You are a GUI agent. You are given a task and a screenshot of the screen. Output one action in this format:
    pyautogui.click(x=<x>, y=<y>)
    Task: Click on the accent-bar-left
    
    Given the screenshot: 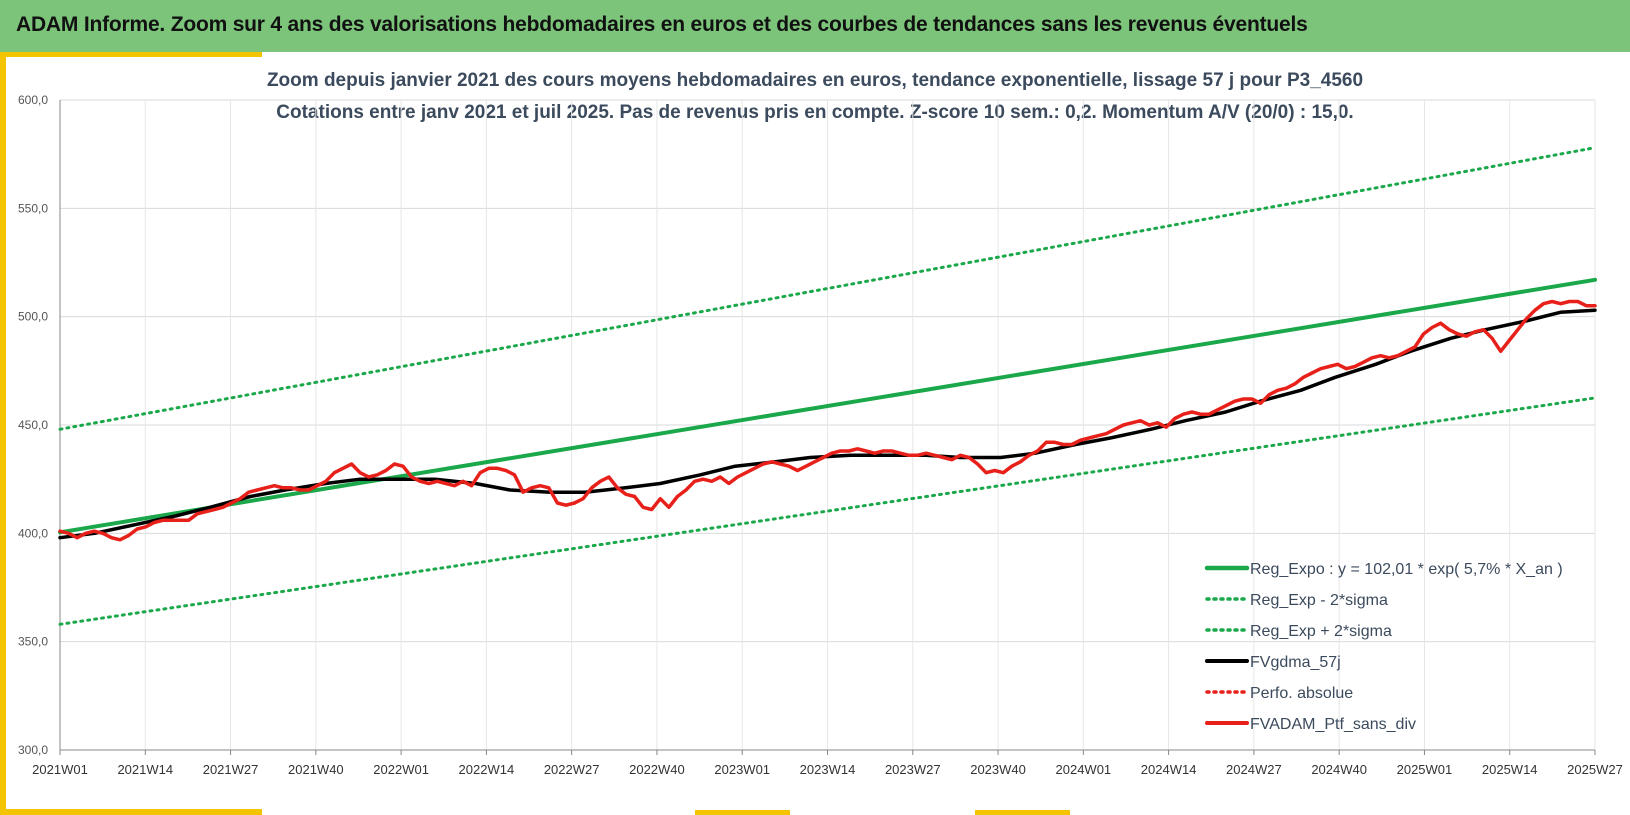 What is the action you would take?
    pyautogui.click(x=3, y=433)
    